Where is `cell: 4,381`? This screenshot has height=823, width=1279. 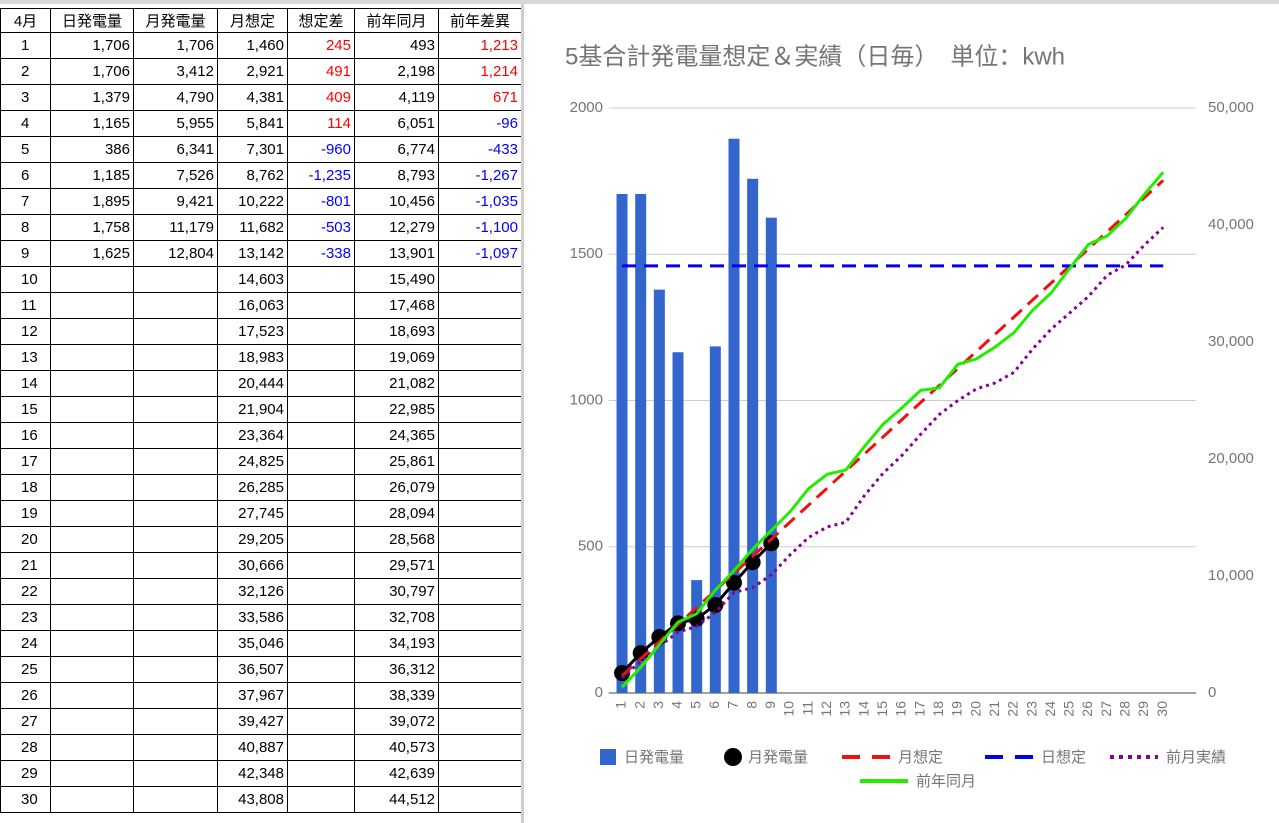
cell: 4,381 is located at coordinates (252, 97).